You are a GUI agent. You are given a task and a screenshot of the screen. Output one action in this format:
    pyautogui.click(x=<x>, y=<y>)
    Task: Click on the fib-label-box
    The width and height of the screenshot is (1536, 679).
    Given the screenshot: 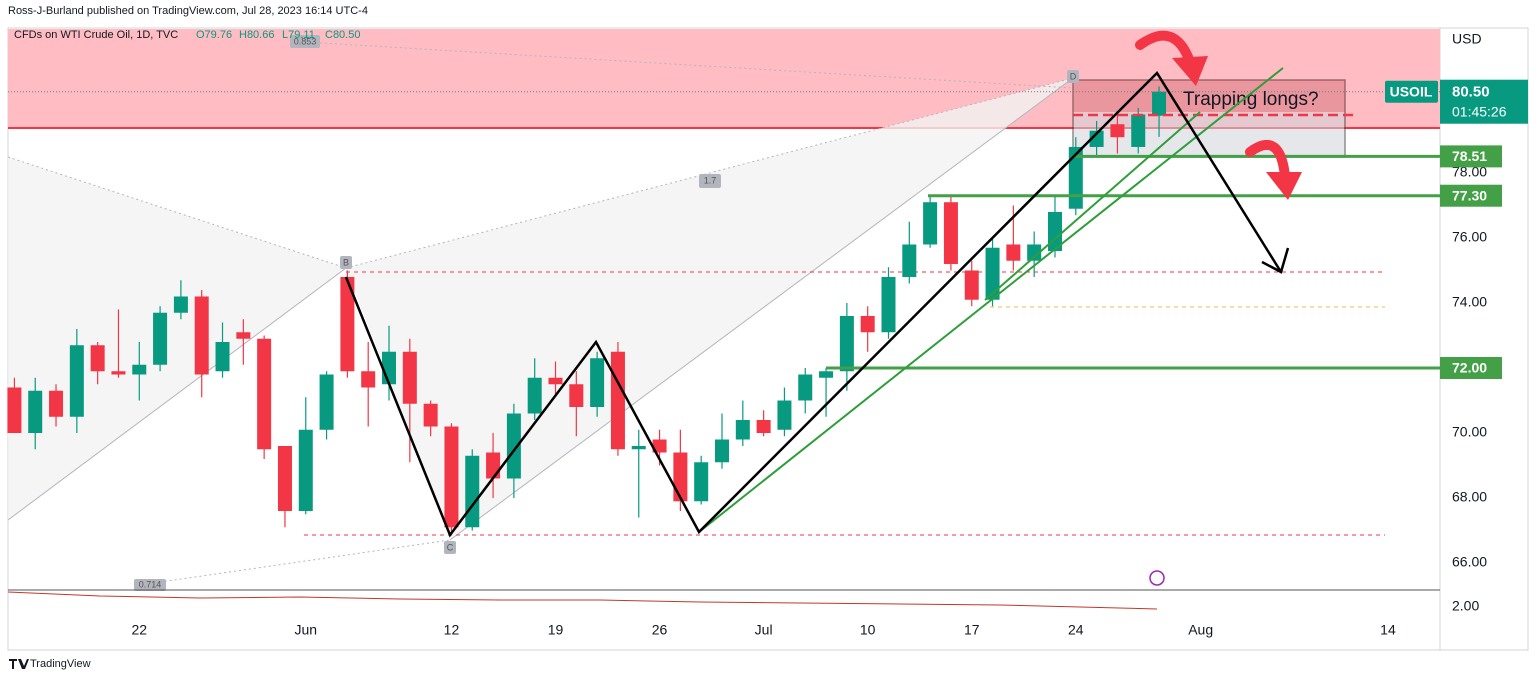 What is the action you would take?
    pyautogui.click(x=710, y=181)
    